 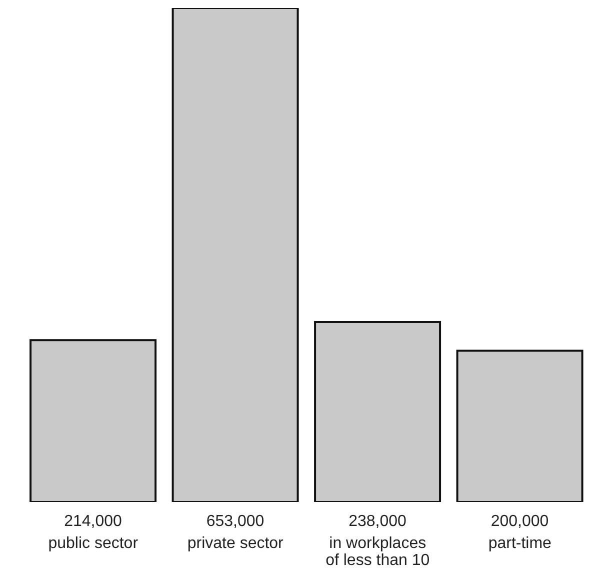 I want to click on data-label: 238,000, so click(x=377, y=521).